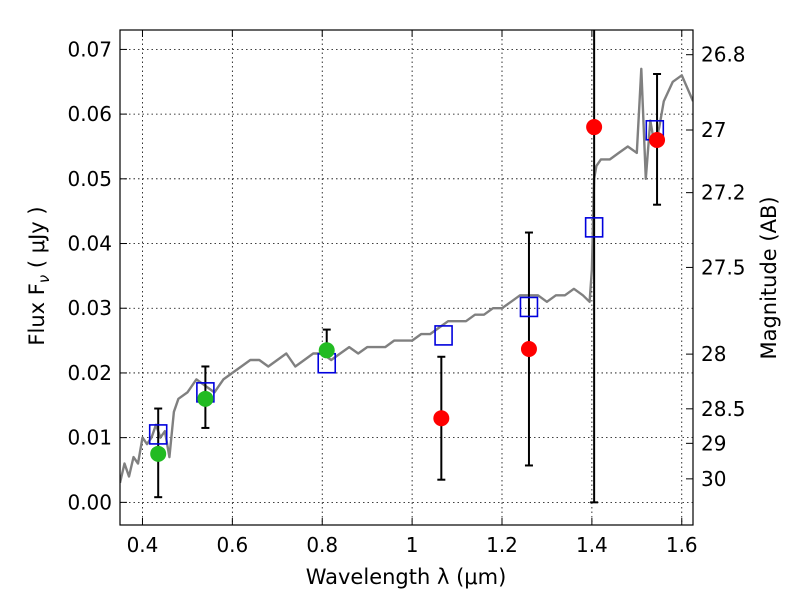 This screenshot has width=800, height=600. I want to click on y-axis-label-subscript: ν, so click(44, 279).